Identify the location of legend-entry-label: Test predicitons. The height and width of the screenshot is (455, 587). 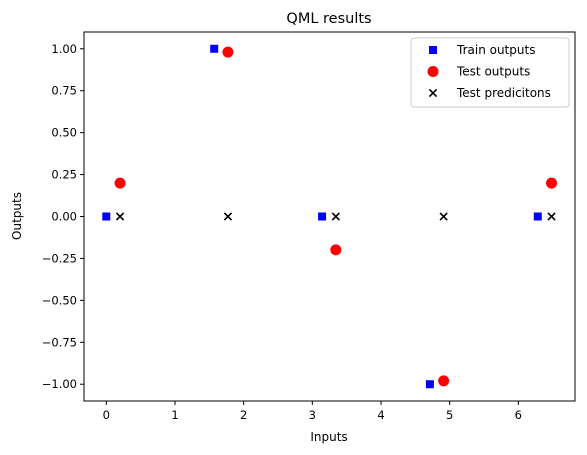
(503, 93).